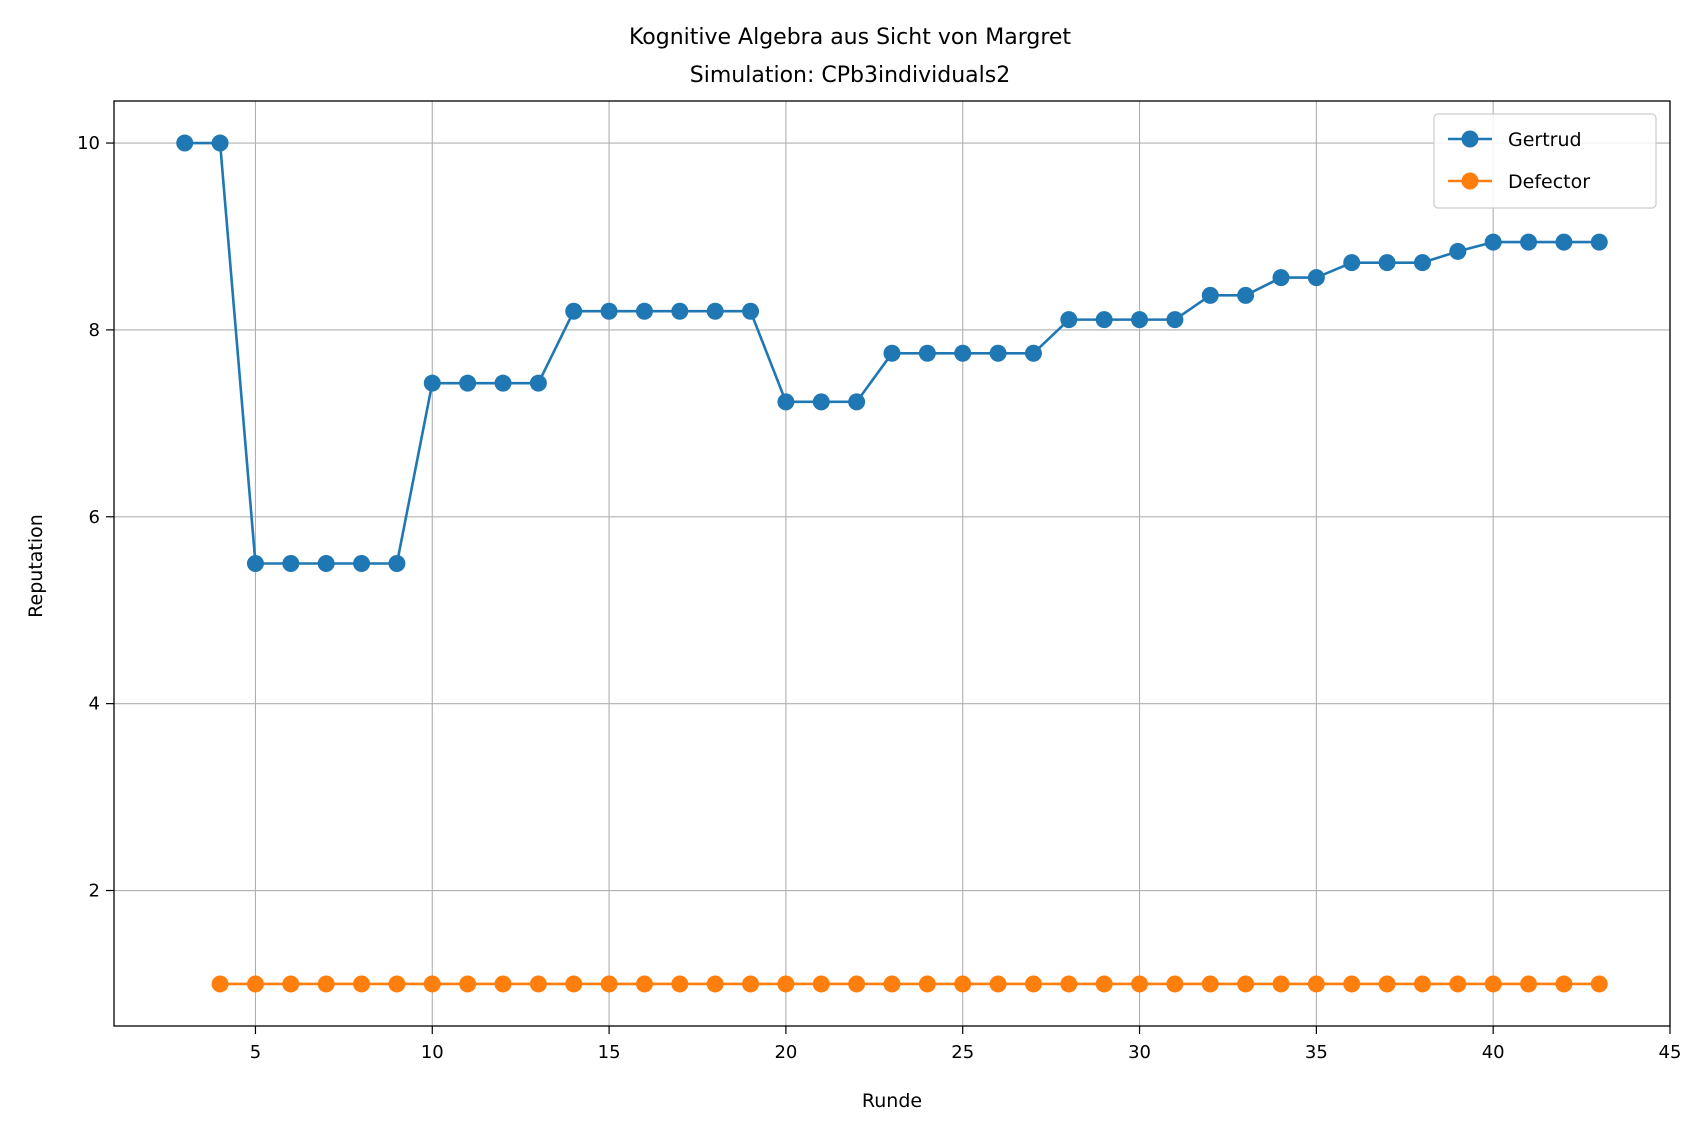 This screenshot has height=1131, width=1701. What do you see at coordinates (1549, 182) in the screenshot?
I see `legend-label-defector: Defector` at bounding box center [1549, 182].